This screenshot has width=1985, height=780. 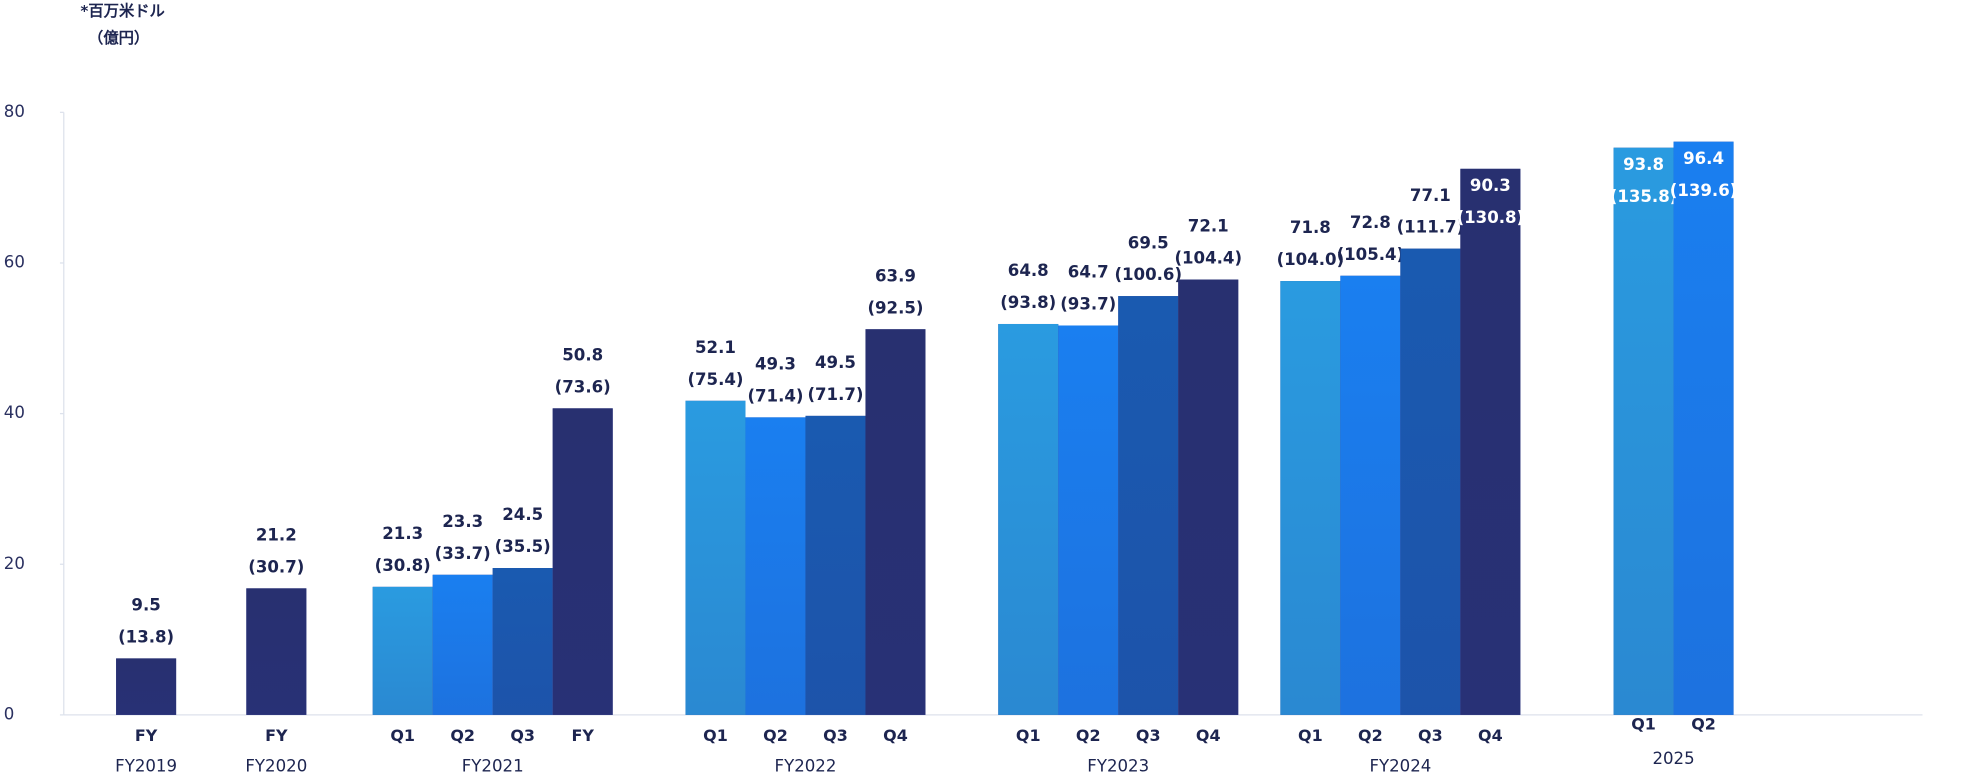 What do you see at coordinates (1118, 766) in the screenshot?
I see `group-label: FY2023` at bounding box center [1118, 766].